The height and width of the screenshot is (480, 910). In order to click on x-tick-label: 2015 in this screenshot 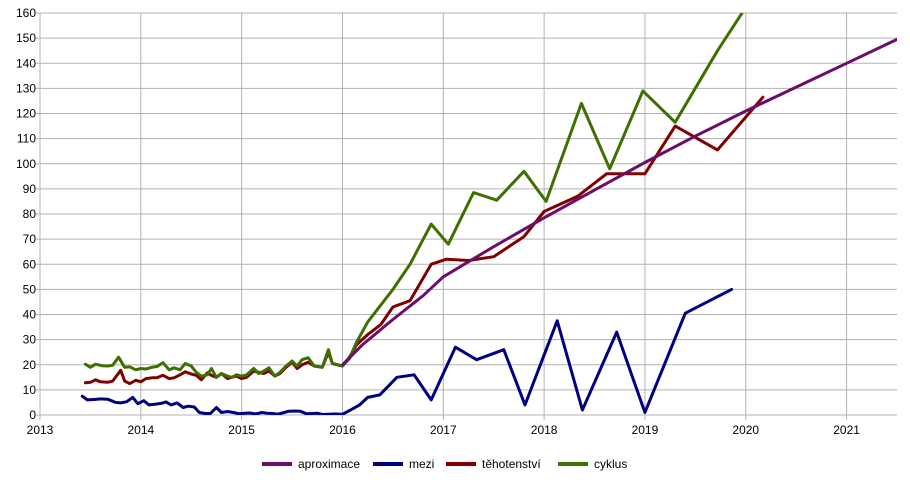, I will do `click(241, 430)`.